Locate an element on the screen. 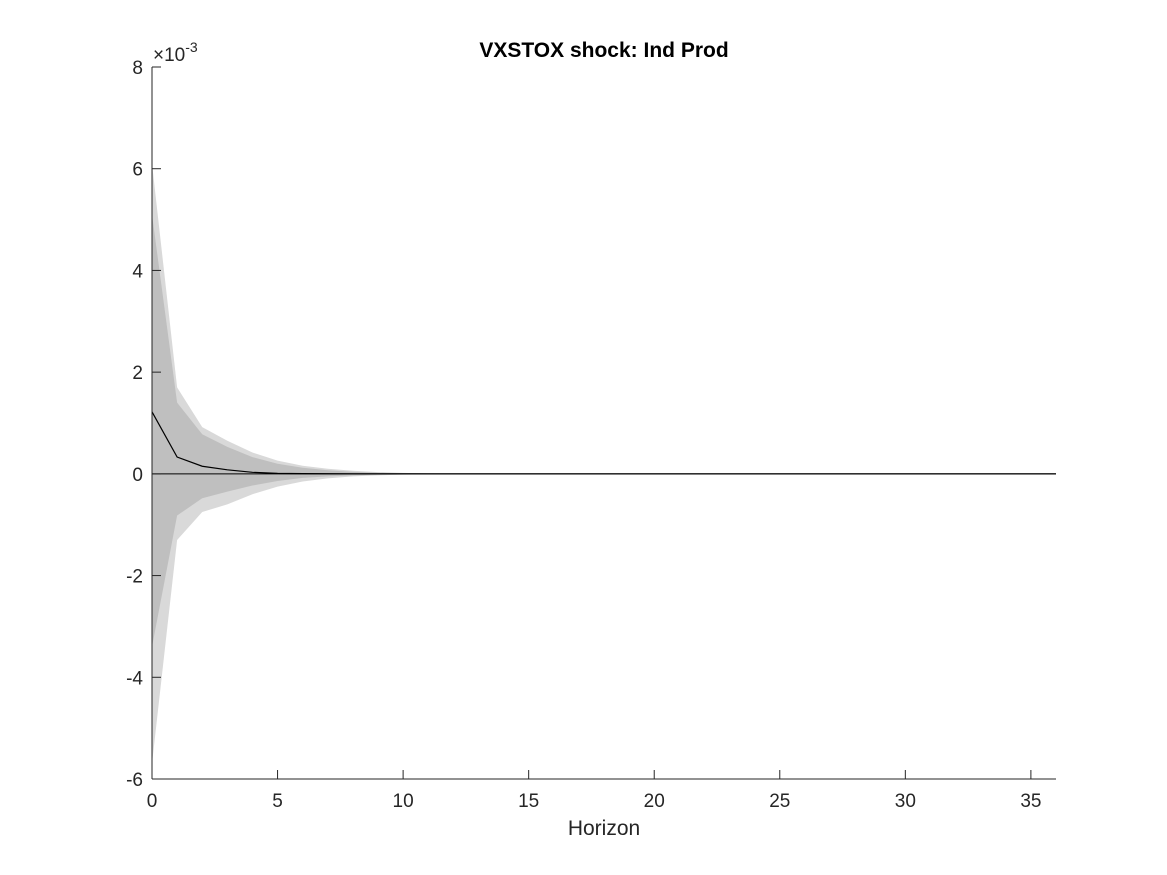 The height and width of the screenshot is (875, 1167). x-tick-label: 35 is located at coordinates (1030, 801).